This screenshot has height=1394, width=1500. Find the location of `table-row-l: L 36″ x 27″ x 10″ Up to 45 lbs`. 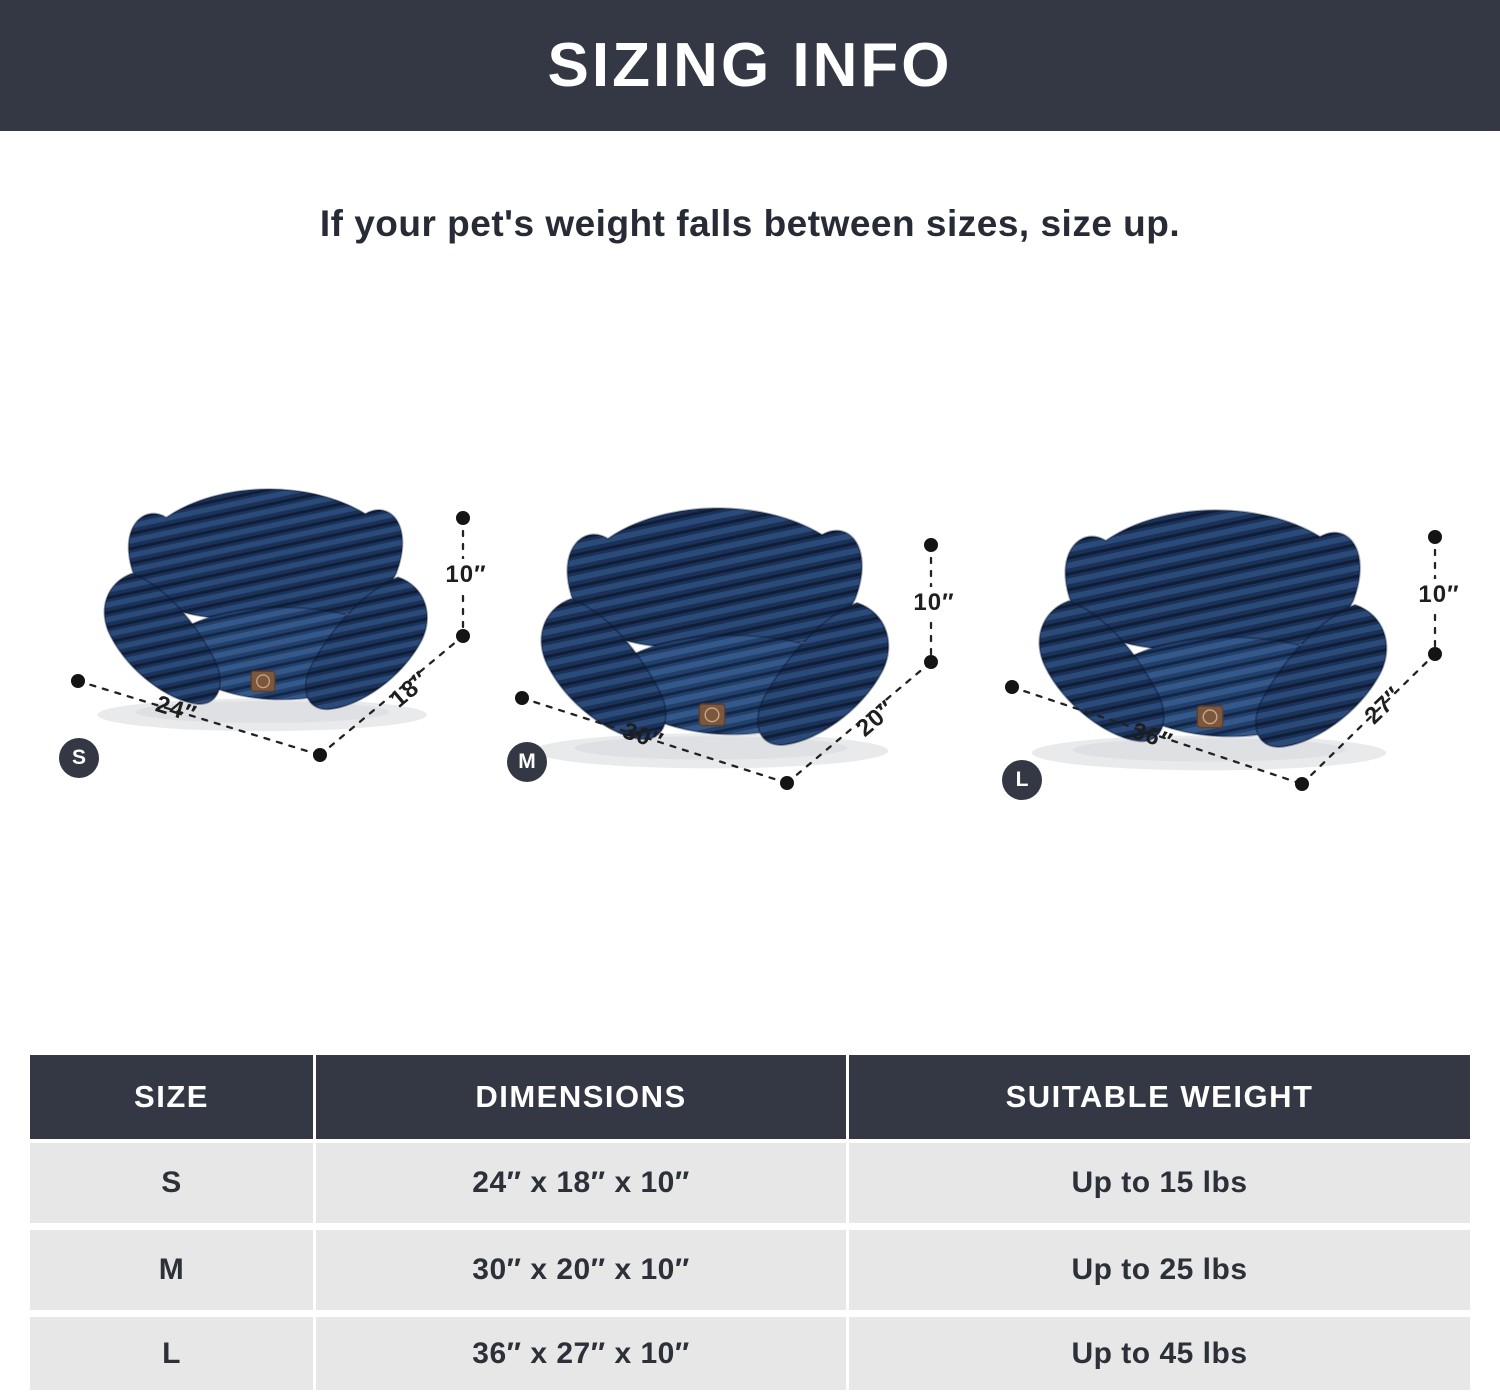

table-row-l: L 36″ x 27″ x 10″ Up to 45 lbs is located at coordinates (750, 1353).